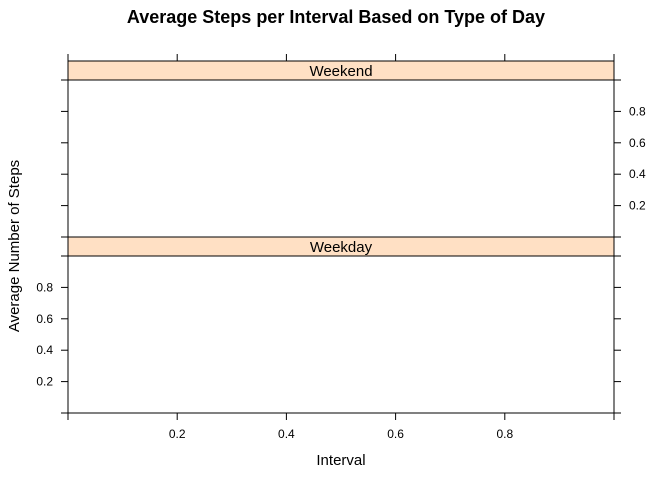 Image resolution: width=672 pixels, height=480 pixels. I want to click on y-tick-label-weekday: 0.8, so click(44, 287).